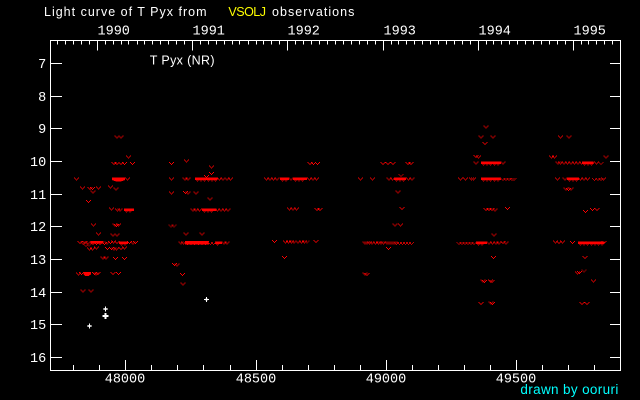  I want to click on svg-text: T Pyx (NR), so click(182, 61).